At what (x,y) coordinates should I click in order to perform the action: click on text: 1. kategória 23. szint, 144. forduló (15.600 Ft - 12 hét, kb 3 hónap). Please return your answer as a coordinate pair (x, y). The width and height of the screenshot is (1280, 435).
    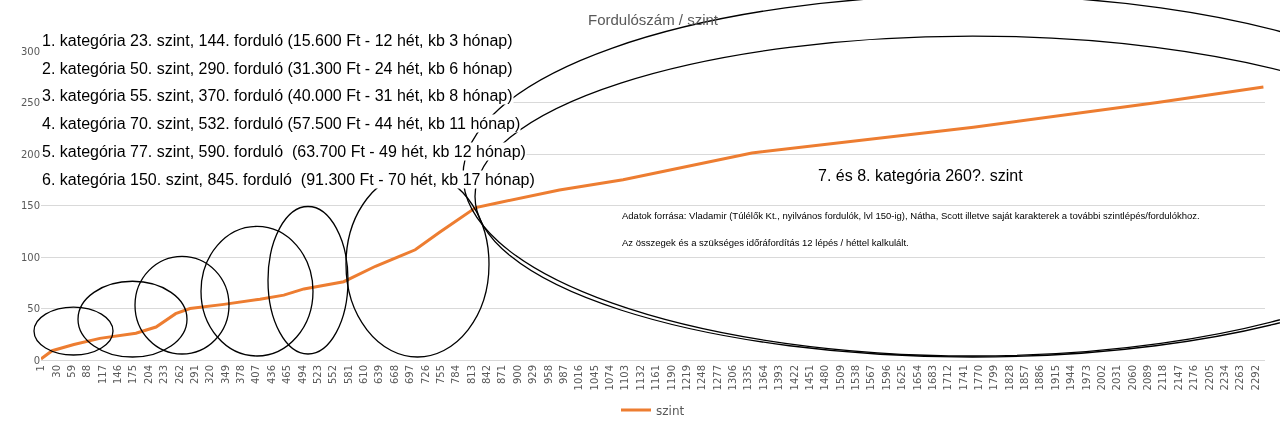
    Looking at the image, I should click on (277, 40).